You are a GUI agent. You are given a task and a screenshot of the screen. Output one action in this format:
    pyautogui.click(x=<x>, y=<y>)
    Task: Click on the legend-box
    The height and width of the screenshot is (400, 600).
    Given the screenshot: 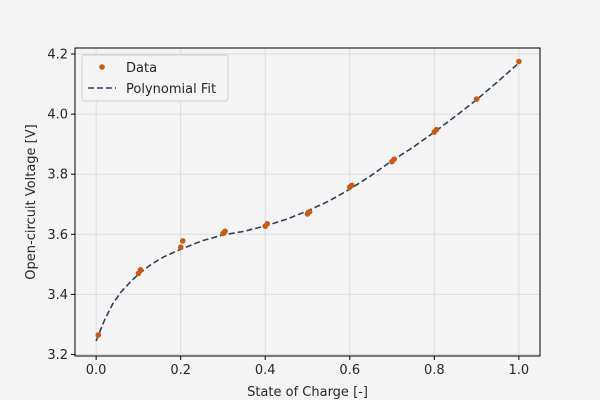 What is the action you would take?
    pyautogui.click(x=155, y=78)
    